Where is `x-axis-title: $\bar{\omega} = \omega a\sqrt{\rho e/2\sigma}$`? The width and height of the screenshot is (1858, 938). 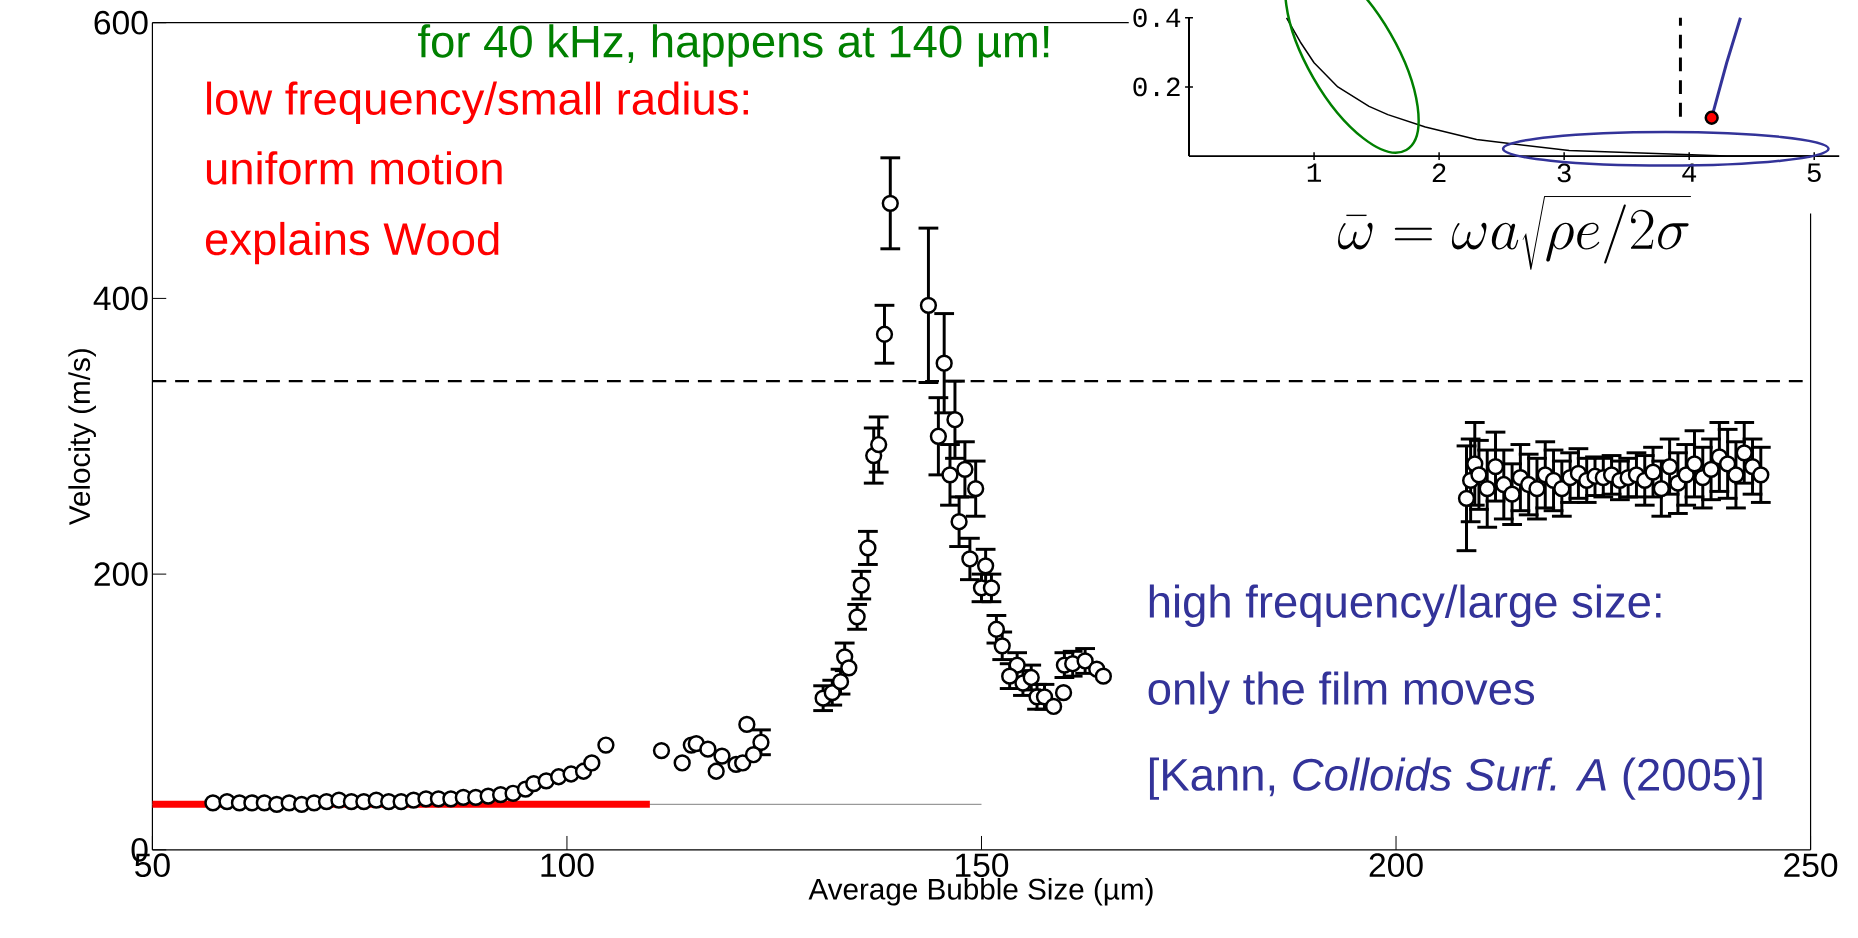
x-axis-title: $\bar{\omega} = \omega a\sqrt{\rho e/2\sigma}$ is located at coordinates (1514, 233).